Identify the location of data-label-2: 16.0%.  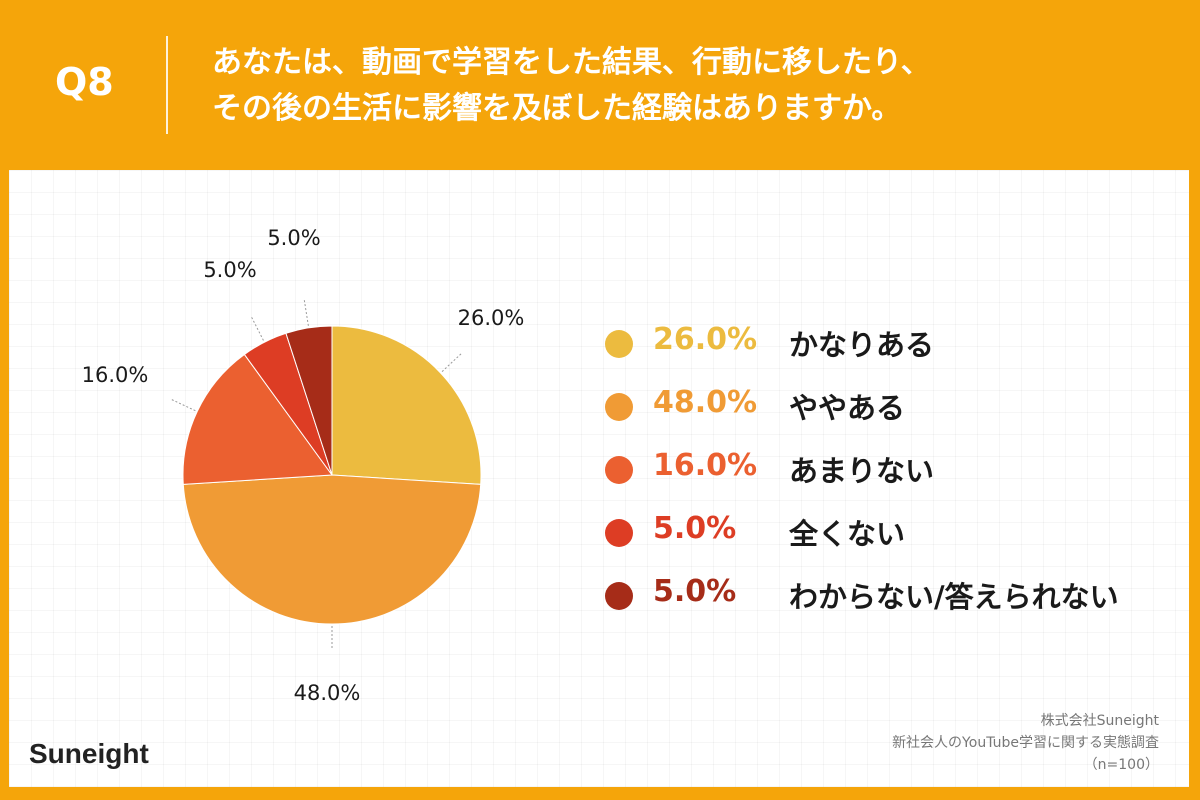
(115, 375).